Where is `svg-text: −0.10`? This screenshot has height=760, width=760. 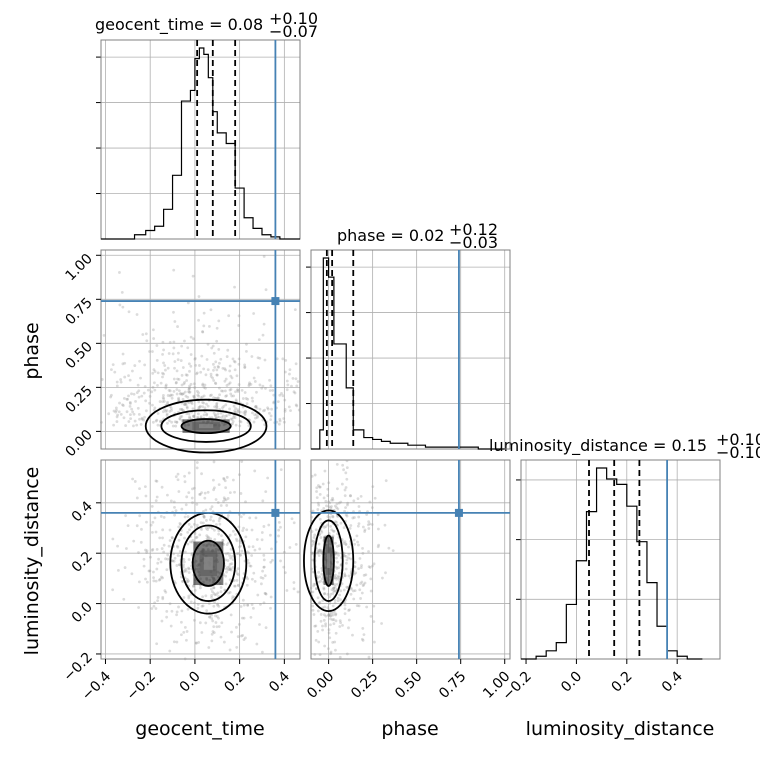 svg-text: −0.10 is located at coordinates (738, 452).